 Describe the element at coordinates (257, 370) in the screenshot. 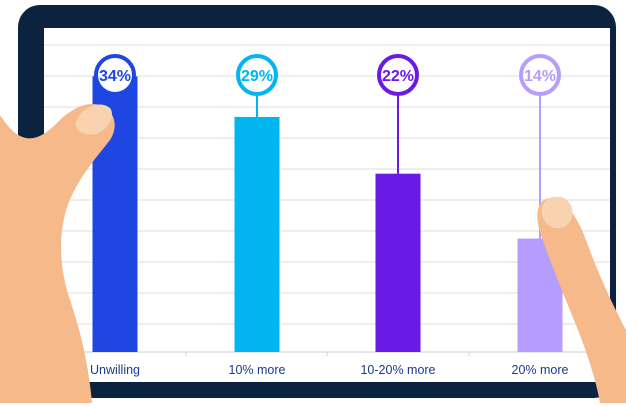

I see `x-tick-label: 10% more` at that location.